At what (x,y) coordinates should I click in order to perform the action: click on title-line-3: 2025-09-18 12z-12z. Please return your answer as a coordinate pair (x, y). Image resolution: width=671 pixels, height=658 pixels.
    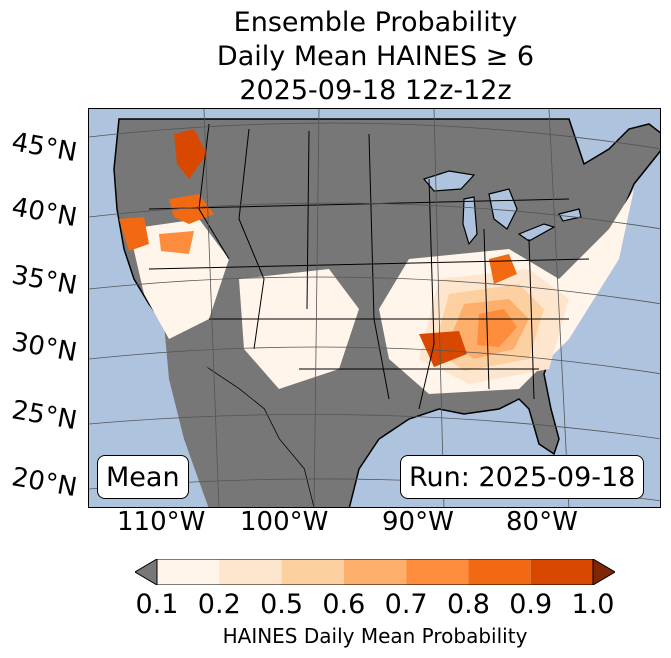
    Looking at the image, I should click on (375, 90).